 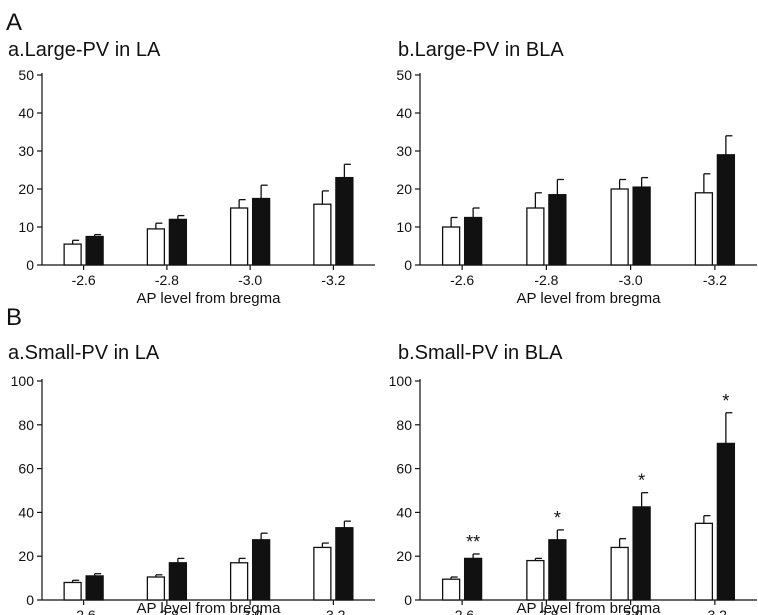 What do you see at coordinates (14, 22) in the screenshot?
I see `section-label-a: A` at bounding box center [14, 22].